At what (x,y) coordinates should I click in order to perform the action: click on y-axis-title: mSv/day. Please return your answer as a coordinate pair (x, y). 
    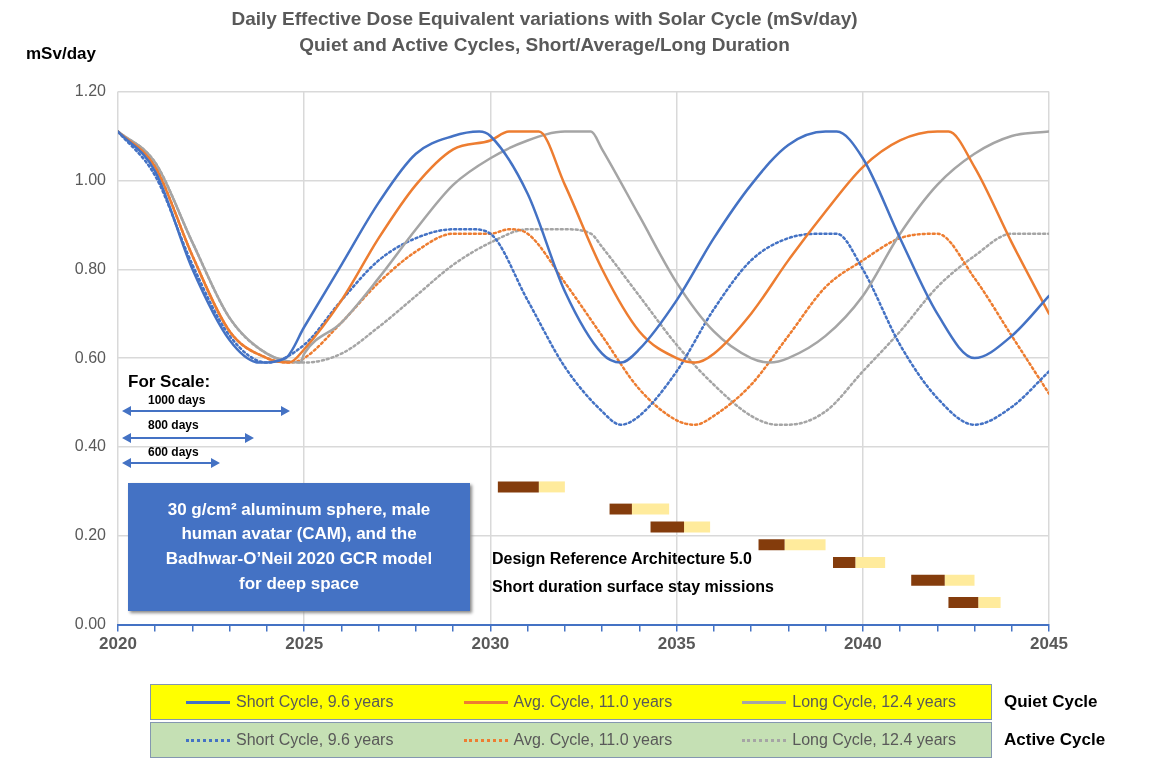
    Looking at the image, I should click on (61, 54).